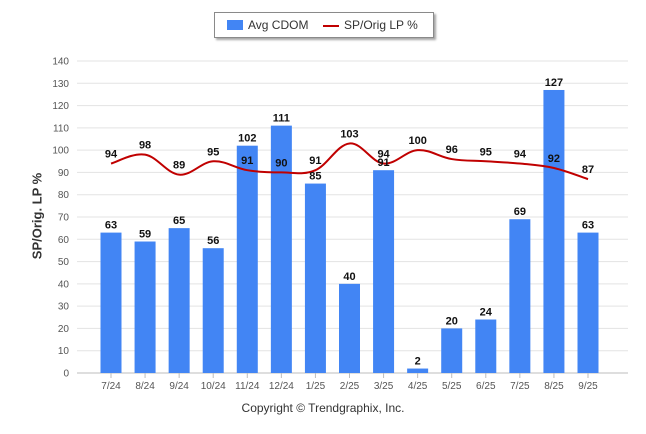 This screenshot has height=434, width=646. Describe the element at coordinates (64, 240) in the screenshot. I see `y-tick-label: 60` at that location.